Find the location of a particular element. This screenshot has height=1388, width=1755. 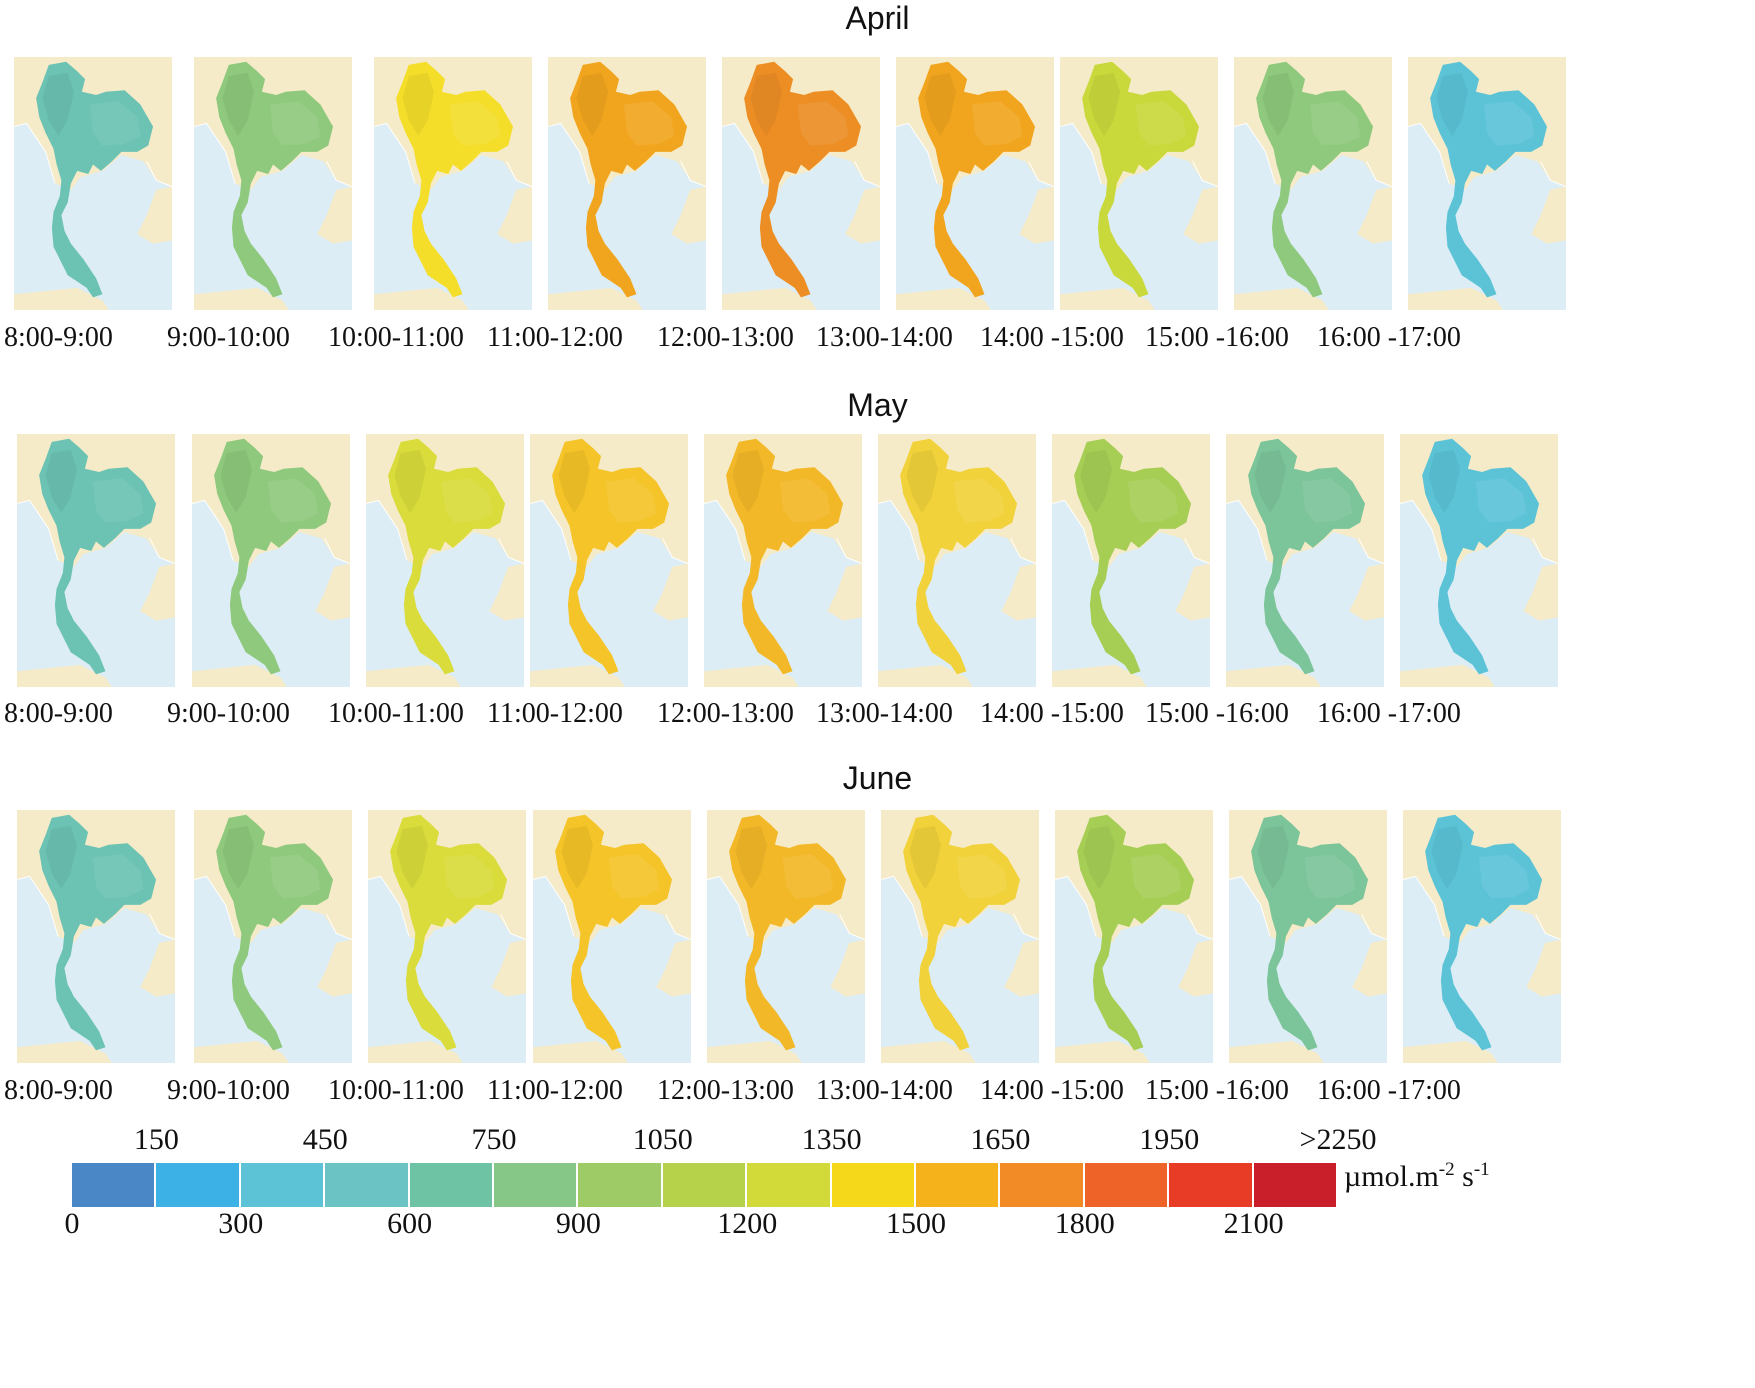

time-label: 14:00 -15:00 is located at coordinates (1052, 337).